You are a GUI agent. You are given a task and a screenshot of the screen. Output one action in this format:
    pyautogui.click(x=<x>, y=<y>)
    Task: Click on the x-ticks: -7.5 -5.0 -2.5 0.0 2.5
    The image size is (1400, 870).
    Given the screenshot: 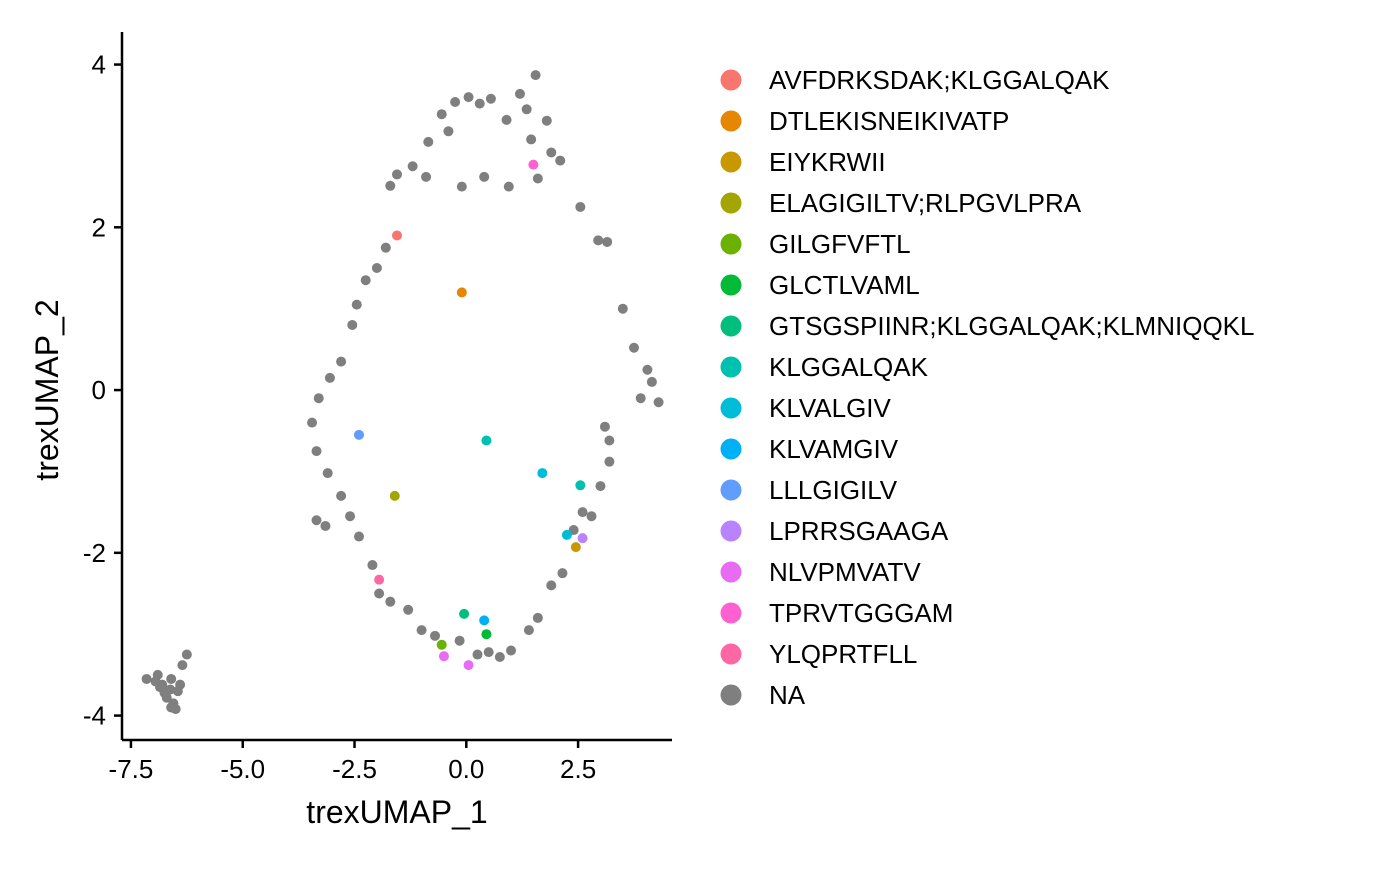 What is the action you would take?
    pyautogui.click(x=352, y=762)
    